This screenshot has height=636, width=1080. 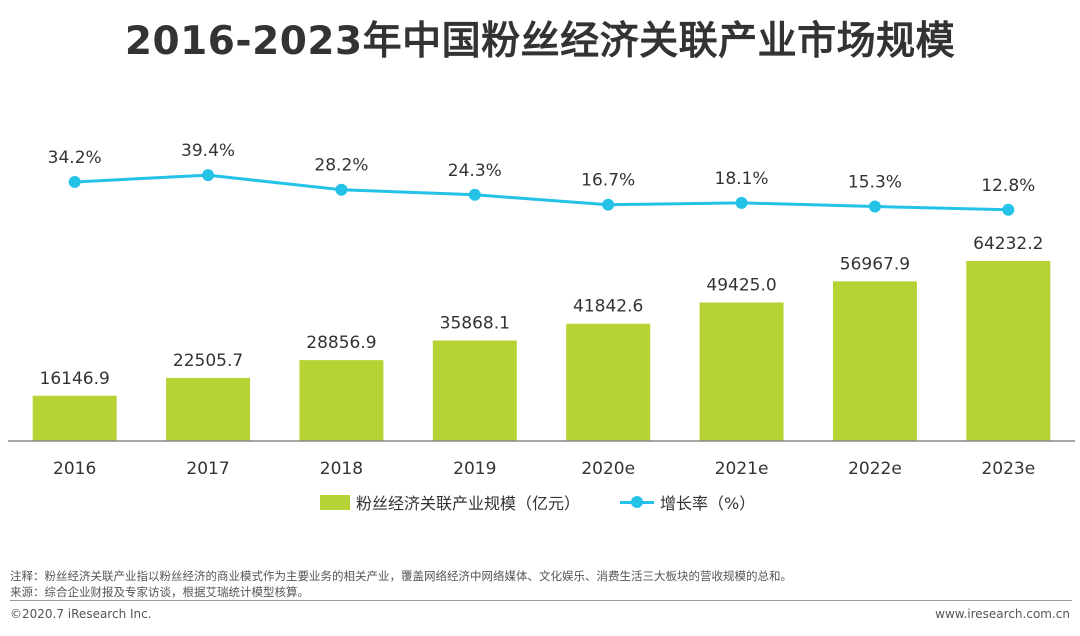 I want to click on footer-divider, so click(x=541, y=600).